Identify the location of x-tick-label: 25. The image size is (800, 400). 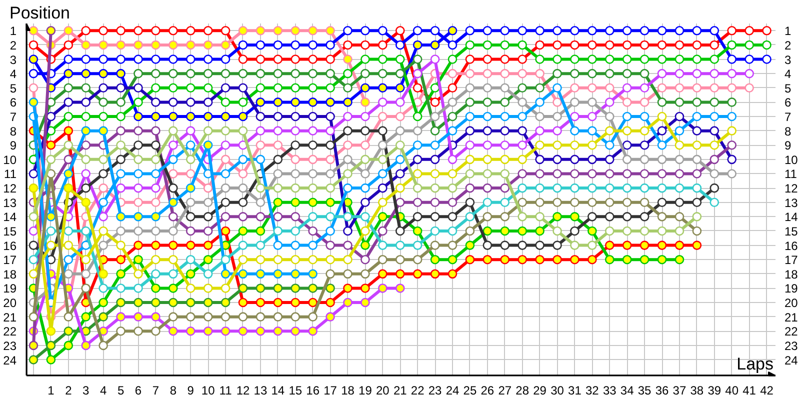
(470, 391).